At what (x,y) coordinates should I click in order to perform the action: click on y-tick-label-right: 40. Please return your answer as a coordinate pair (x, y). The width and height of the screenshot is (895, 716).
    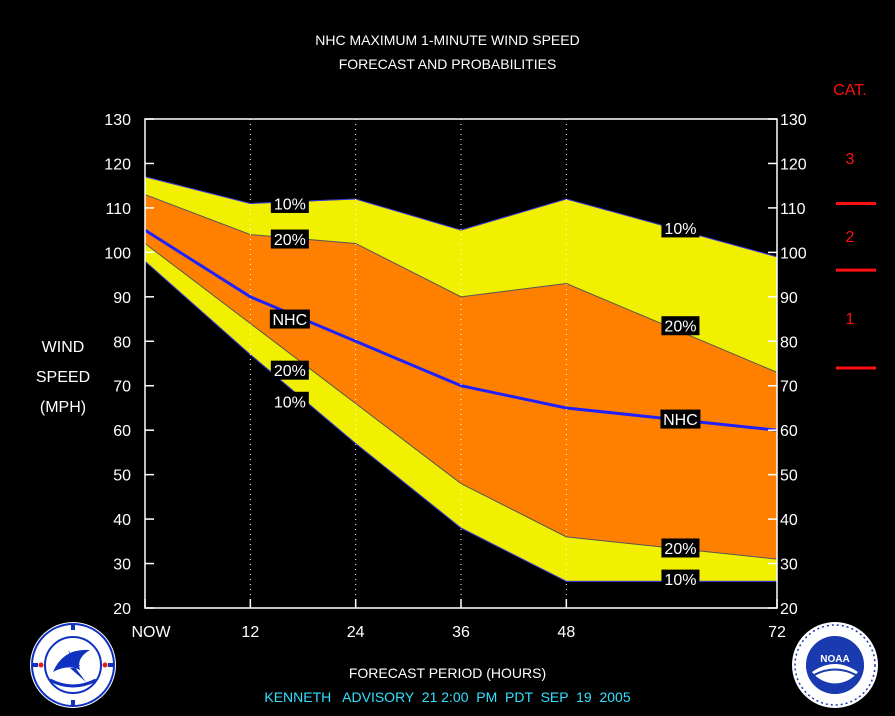
    Looking at the image, I should click on (789, 520).